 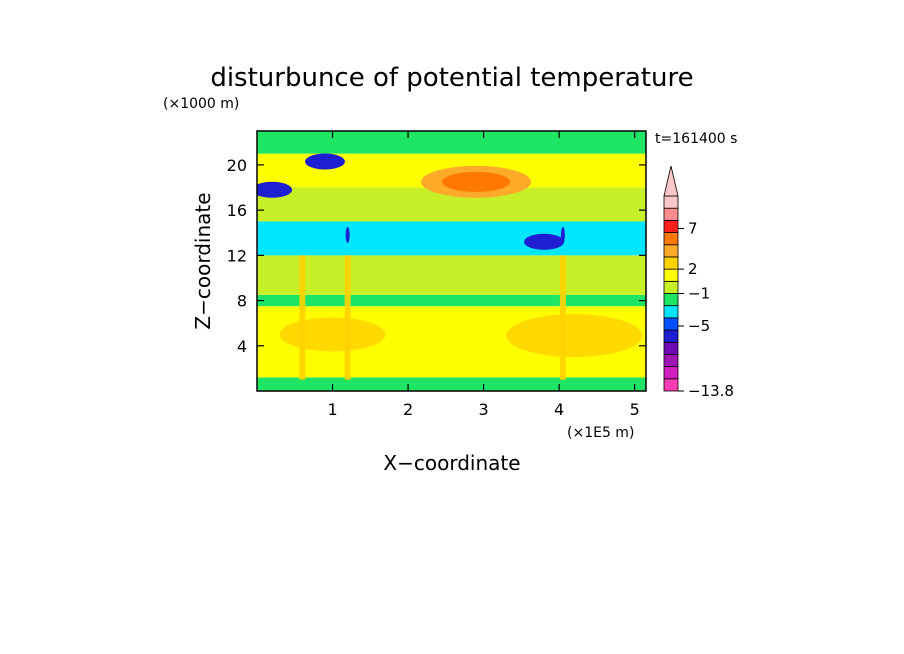 What do you see at coordinates (693, 269) in the screenshot?
I see `colorbar-label: 2` at bounding box center [693, 269].